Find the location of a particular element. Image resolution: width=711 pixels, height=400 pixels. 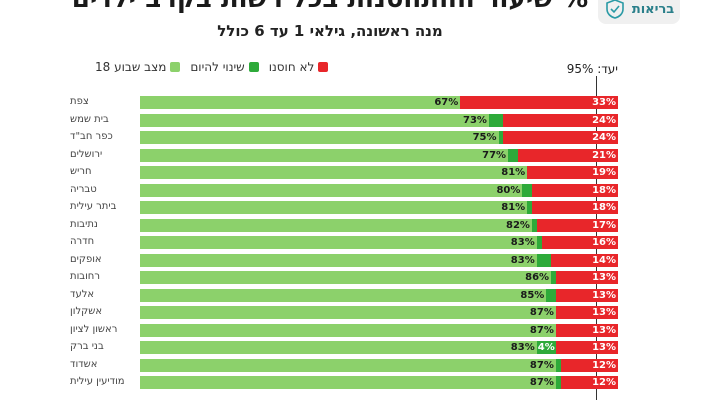

category-label: צפת is located at coordinates (79, 101).